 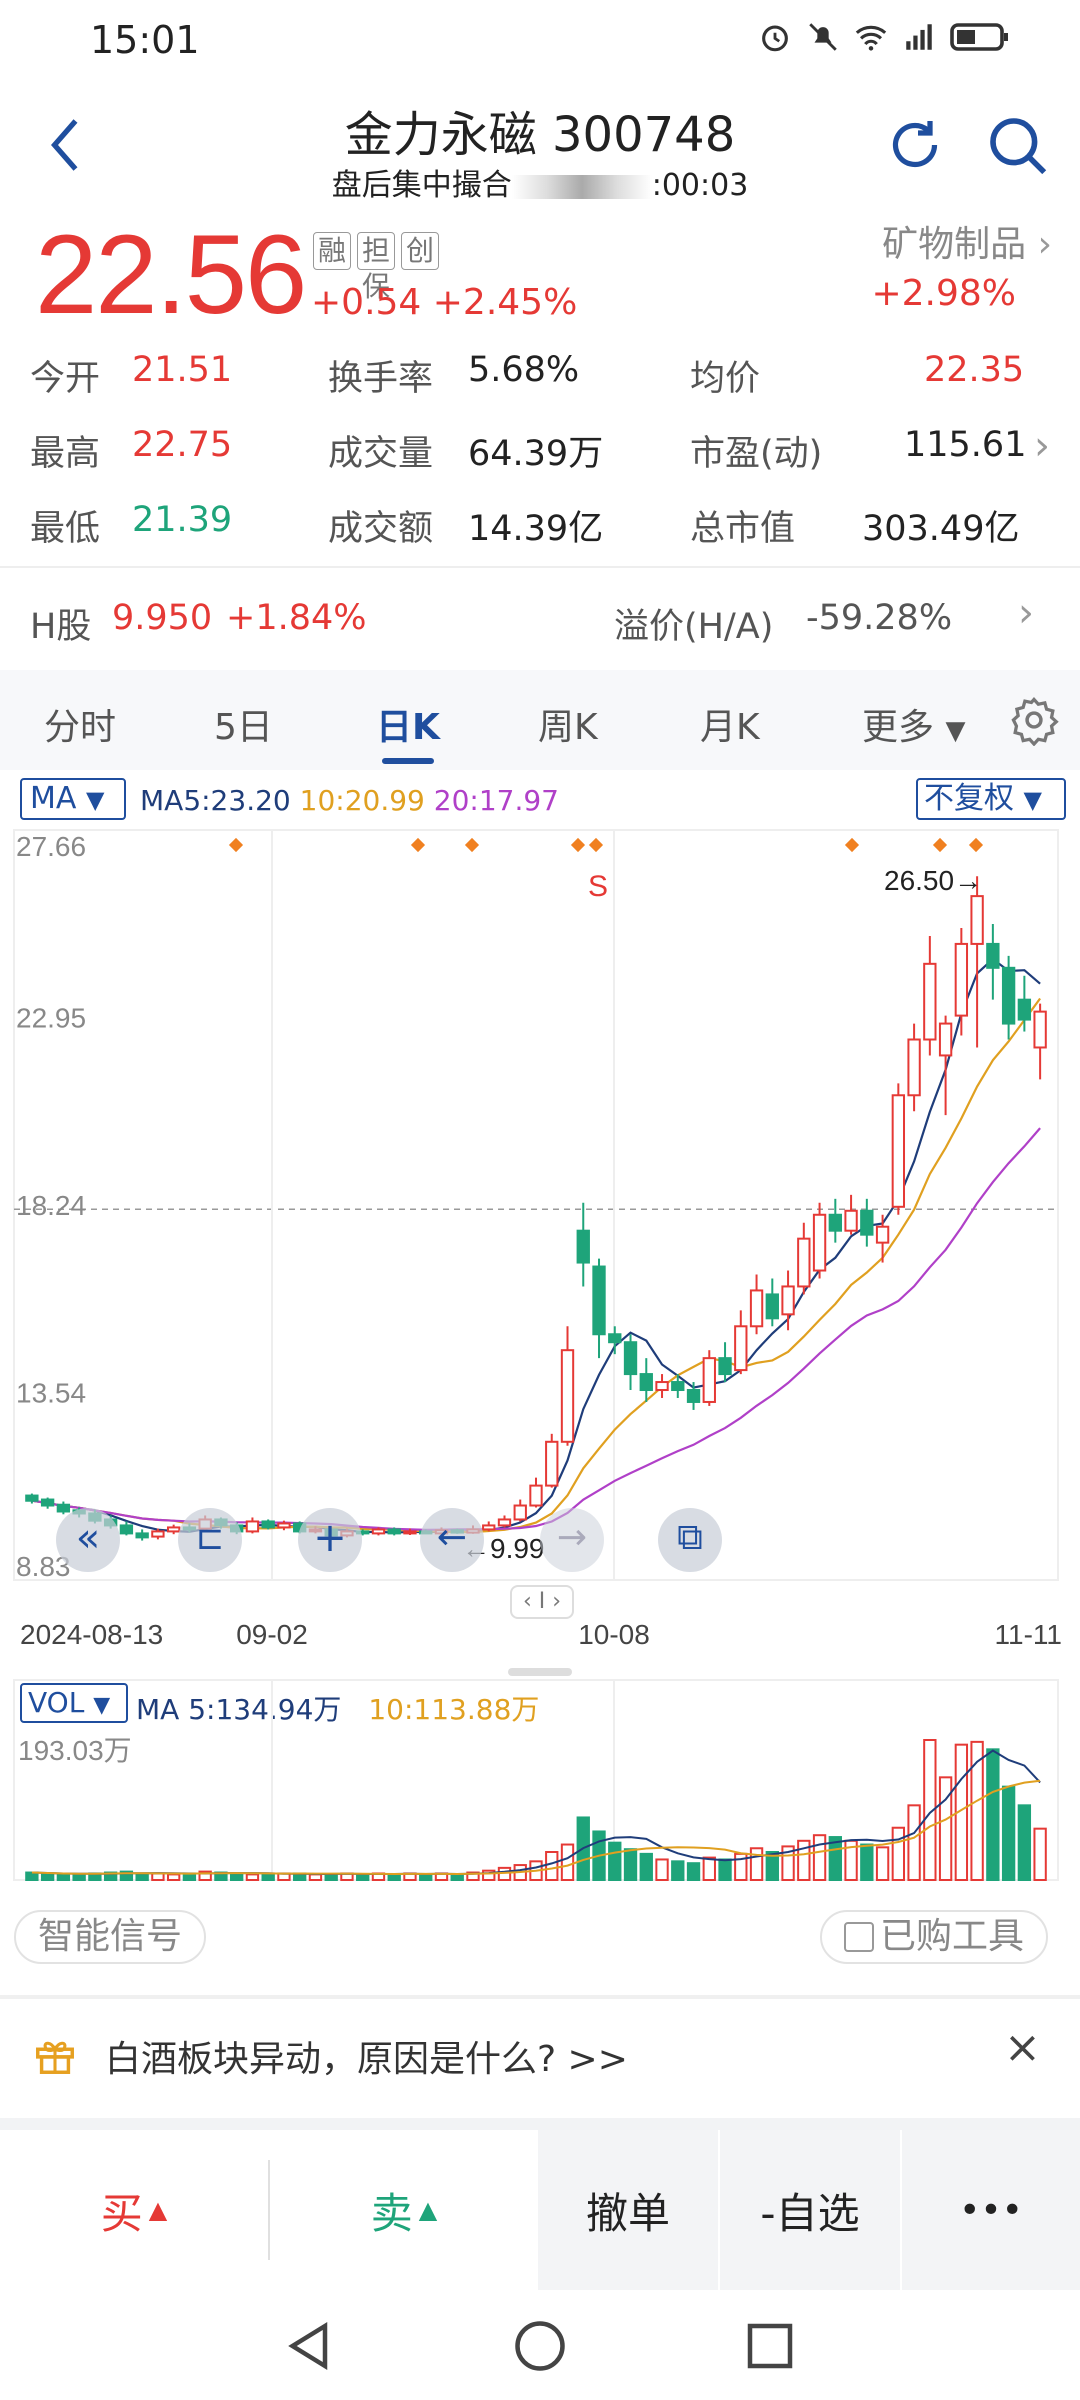 I want to click on ma-select: MA ▼, so click(x=73, y=799).